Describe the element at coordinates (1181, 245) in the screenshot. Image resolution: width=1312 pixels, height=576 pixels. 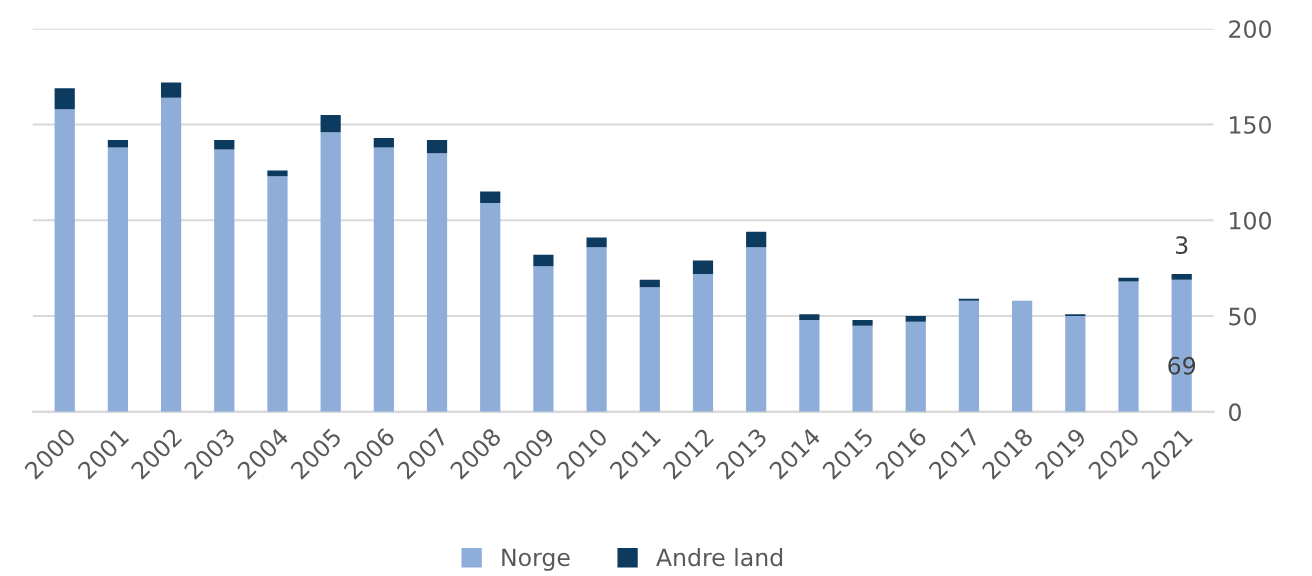
I see `data-label: 3` at that location.